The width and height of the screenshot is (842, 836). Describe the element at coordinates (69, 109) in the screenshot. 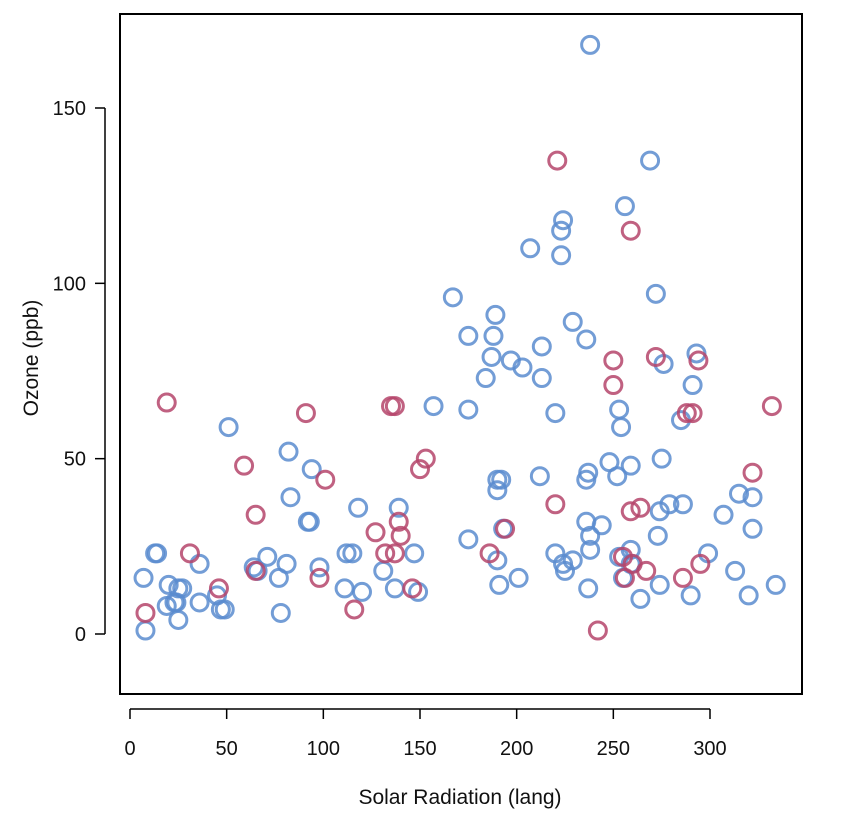

I see `y-tick-label: 150` at that location.